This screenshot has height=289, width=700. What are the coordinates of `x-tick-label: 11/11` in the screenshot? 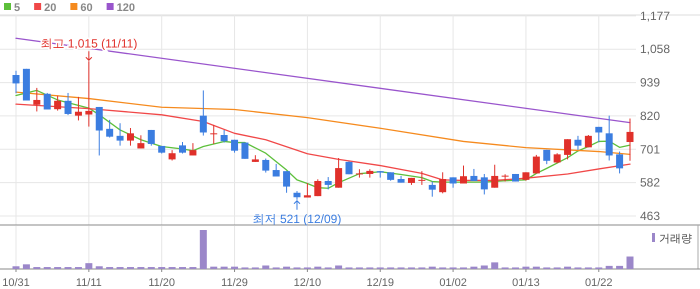 It's located at (89, 283).